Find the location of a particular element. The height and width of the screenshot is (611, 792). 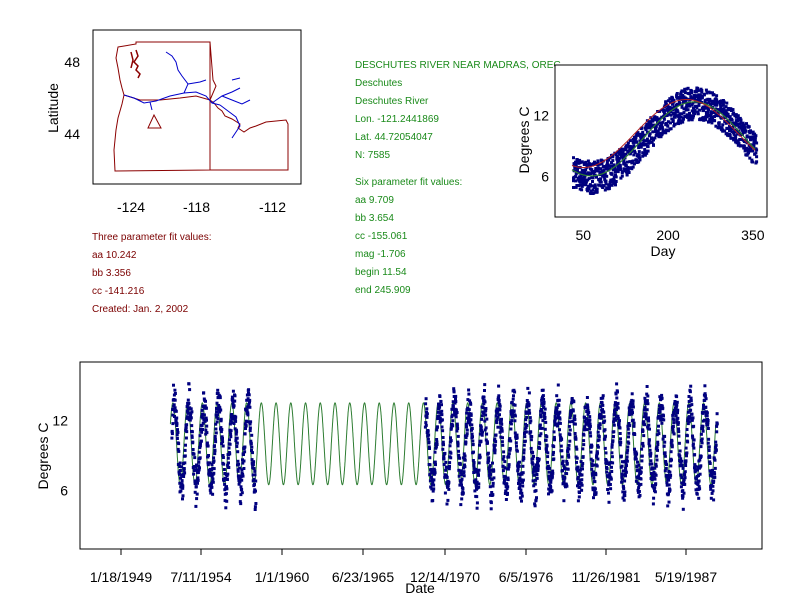

seasonal-y-ticks: 612 is located at coordinates (541, 146).